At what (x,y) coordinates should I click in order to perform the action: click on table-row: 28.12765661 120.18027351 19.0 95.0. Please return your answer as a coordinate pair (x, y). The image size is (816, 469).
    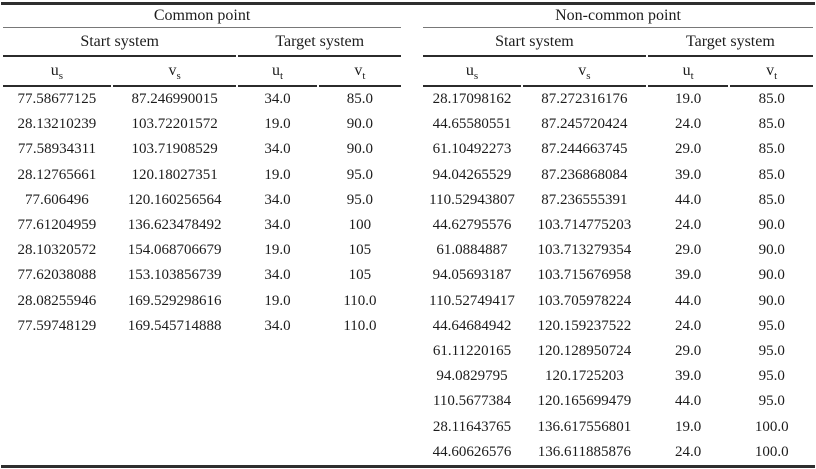
    Looking at the image, I should click on (202, 175).